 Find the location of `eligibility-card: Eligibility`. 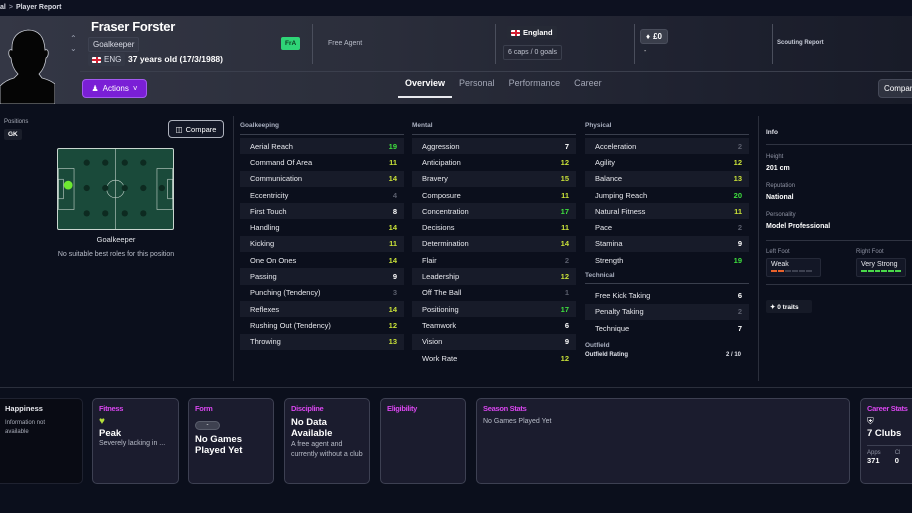

eligibility-card: Eligibility is located at coordinates (423, 441).